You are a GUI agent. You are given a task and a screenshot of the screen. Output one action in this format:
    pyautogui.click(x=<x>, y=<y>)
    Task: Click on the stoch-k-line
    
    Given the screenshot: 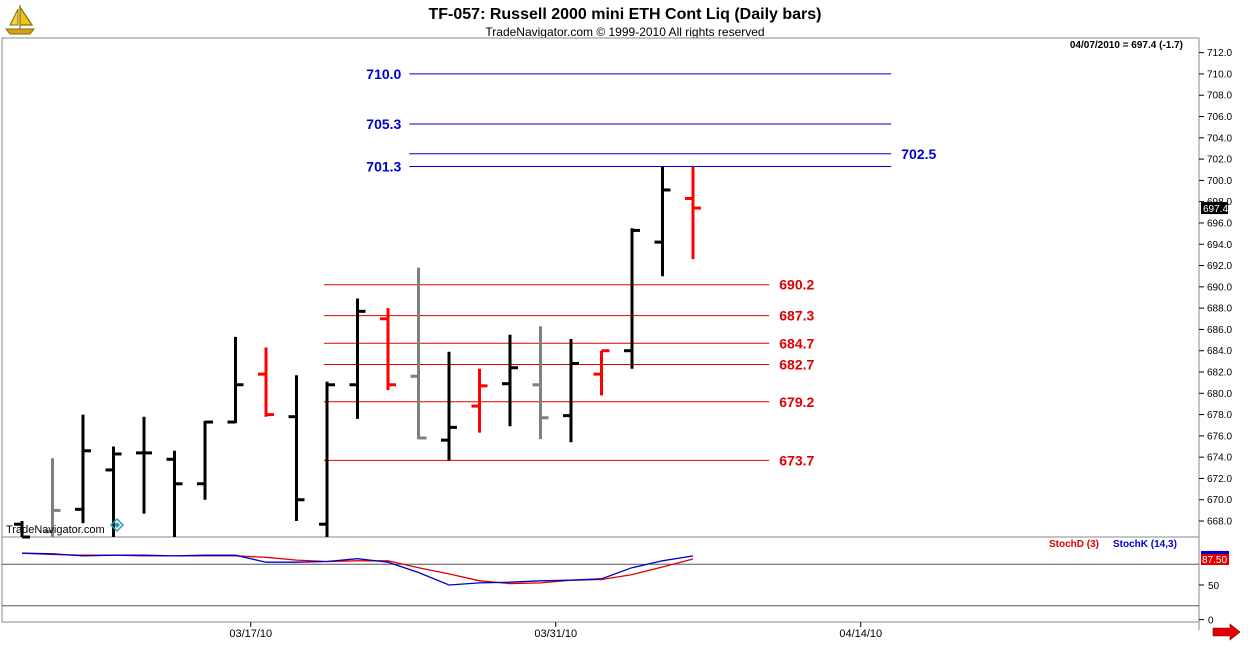 What is the action you would take?
    pyautogui.click(x=357, y=569)
    